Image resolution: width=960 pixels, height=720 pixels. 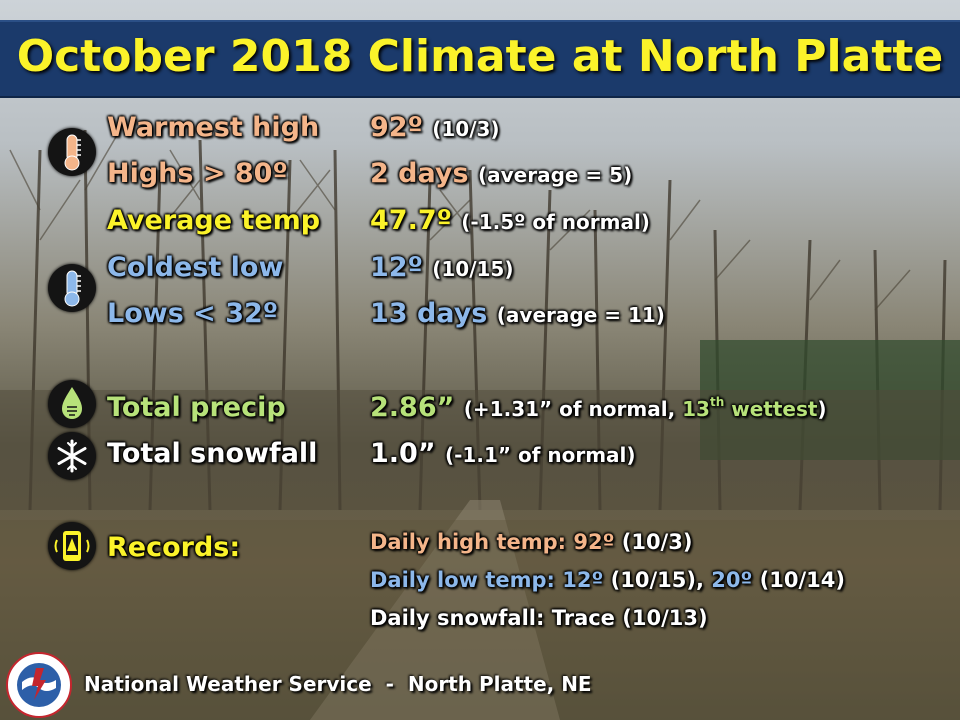 What do you see at coordinates (517, 313) in the screenshot?
I see `lows-under-value: 13 days (average = 11)` at bounding box center [517, 313].